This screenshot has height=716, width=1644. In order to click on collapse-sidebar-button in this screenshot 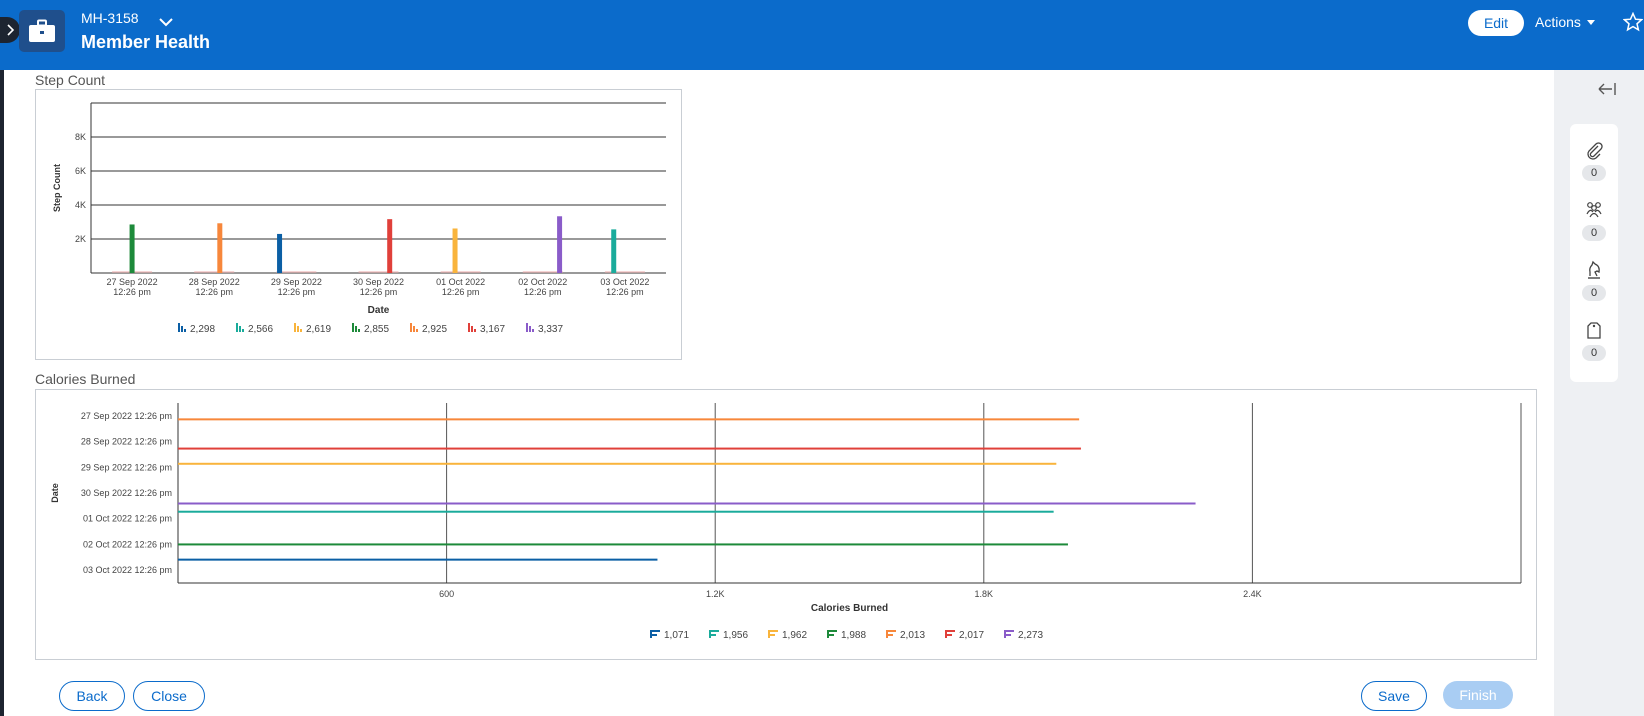, I will do `click(1607, 91)`.